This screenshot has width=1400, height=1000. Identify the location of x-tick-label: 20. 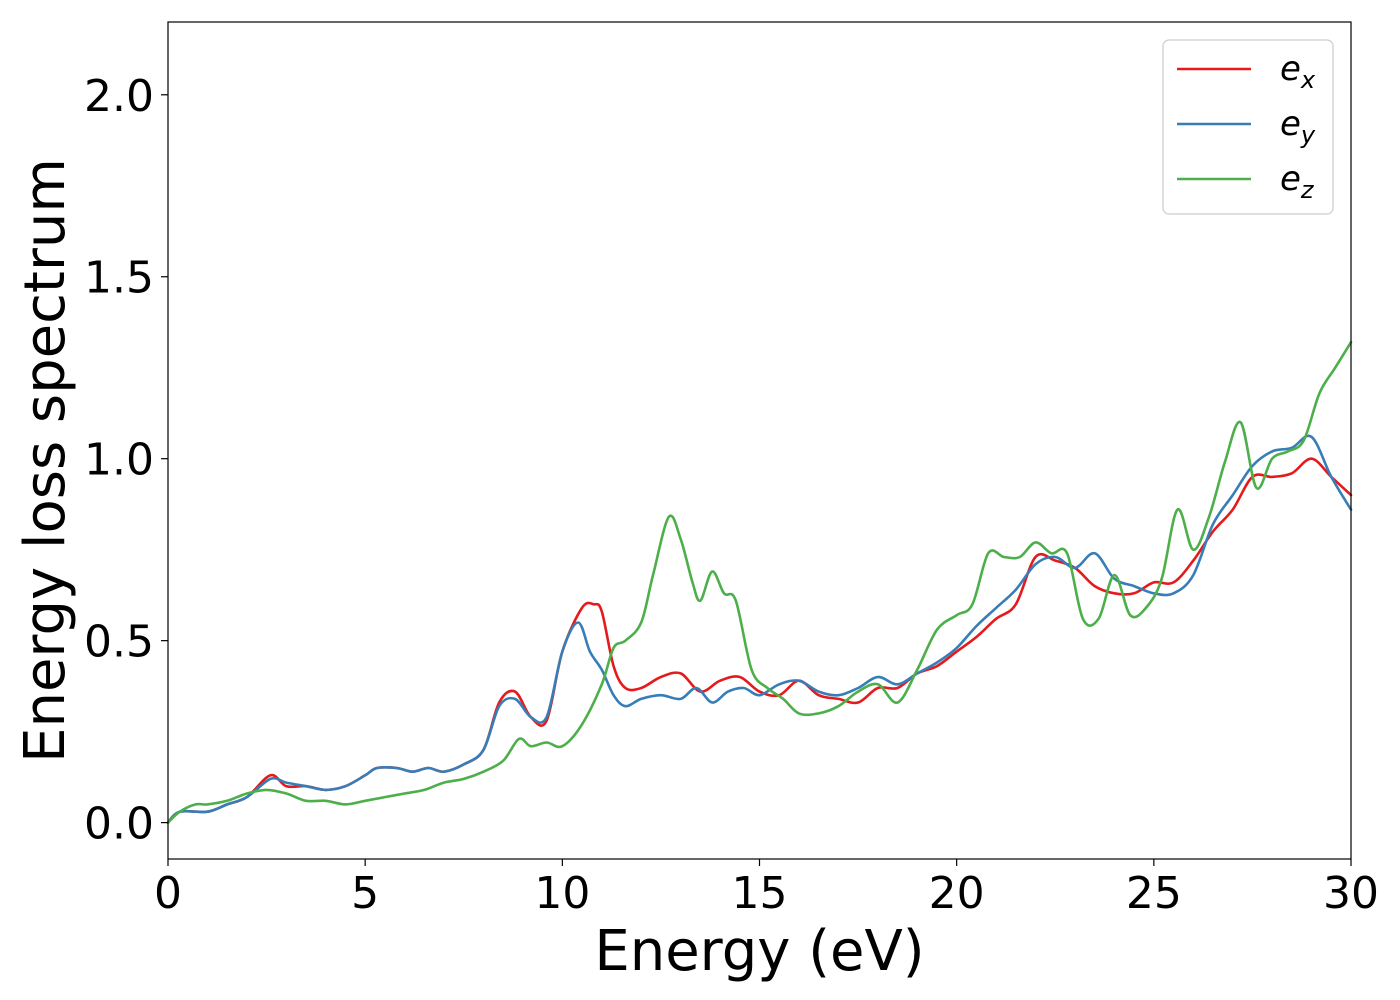
(957, 893).